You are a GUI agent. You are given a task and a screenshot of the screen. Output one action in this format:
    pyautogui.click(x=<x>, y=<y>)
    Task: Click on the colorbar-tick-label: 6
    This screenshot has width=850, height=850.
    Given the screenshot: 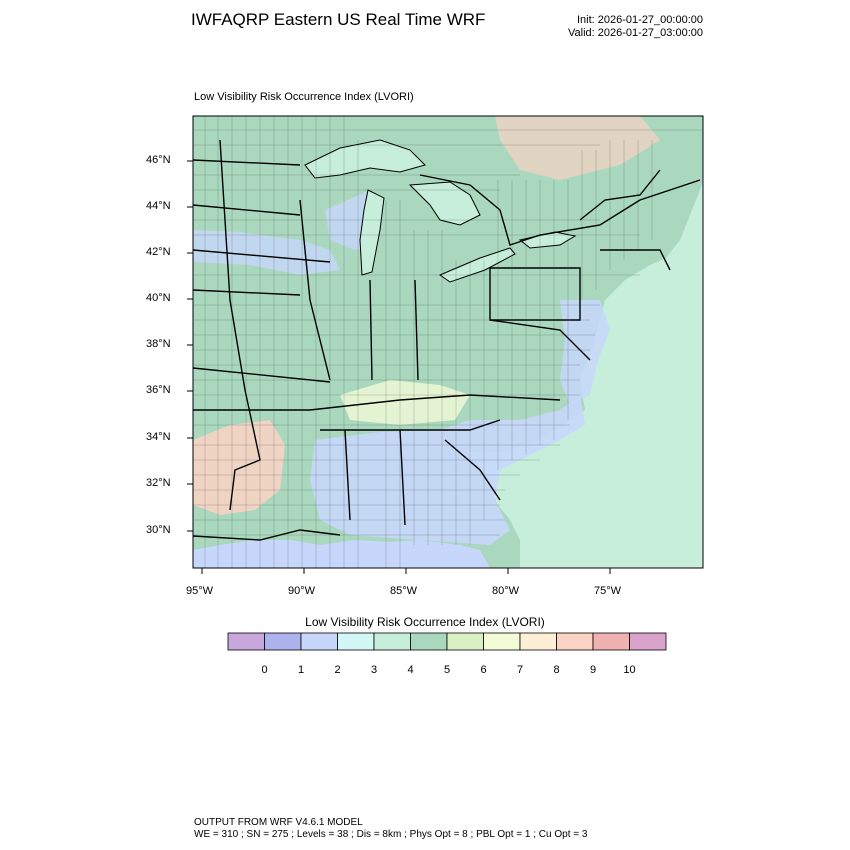 What is the action you would take?
    pyautogui.click(x=483, y=670)
    